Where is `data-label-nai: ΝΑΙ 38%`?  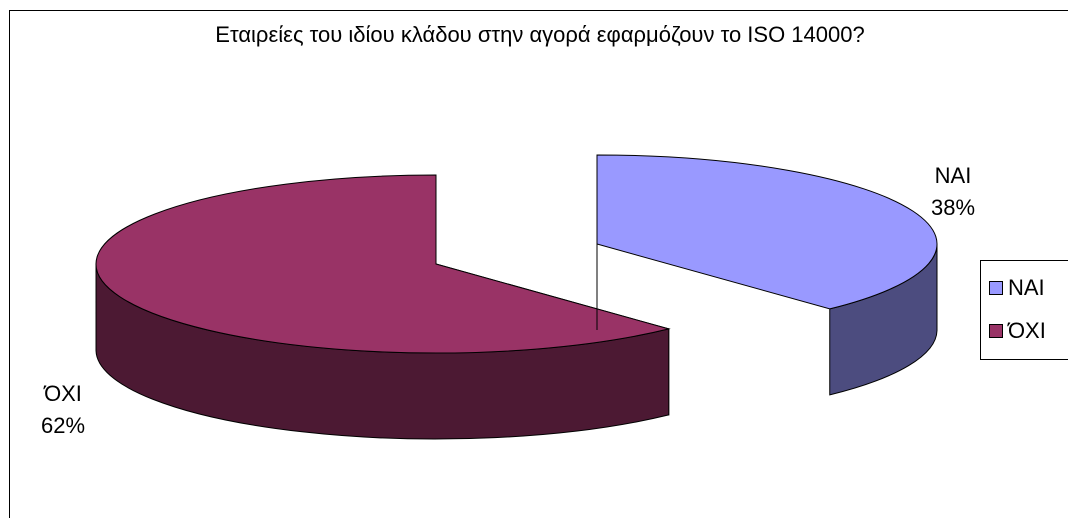 data-label-nai: ΝΑΙ 38% is located at coordinates (953, 192).